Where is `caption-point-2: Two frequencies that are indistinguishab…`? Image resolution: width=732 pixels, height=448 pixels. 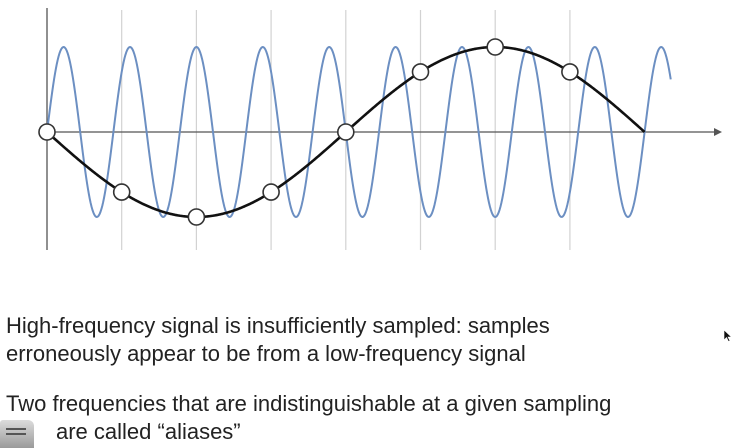 caption-point-2: Two frequencies that are indistinguishab… is located at coordinates (308, 418).